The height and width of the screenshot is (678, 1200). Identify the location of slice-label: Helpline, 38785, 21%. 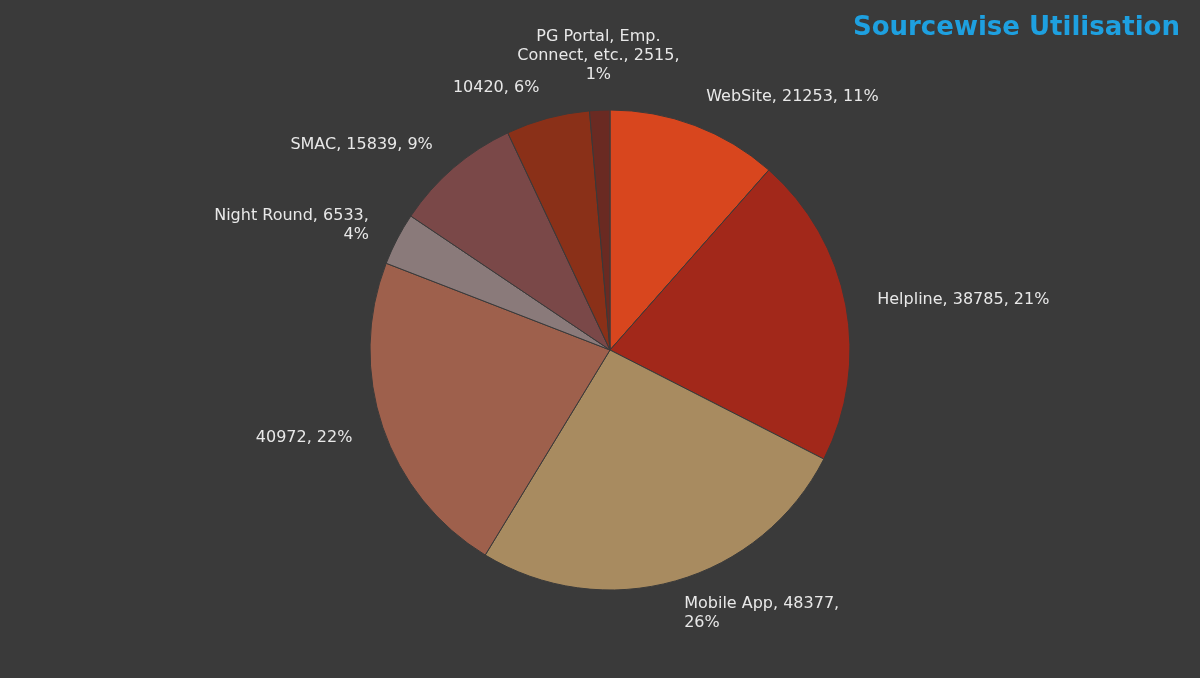
(963, 299).